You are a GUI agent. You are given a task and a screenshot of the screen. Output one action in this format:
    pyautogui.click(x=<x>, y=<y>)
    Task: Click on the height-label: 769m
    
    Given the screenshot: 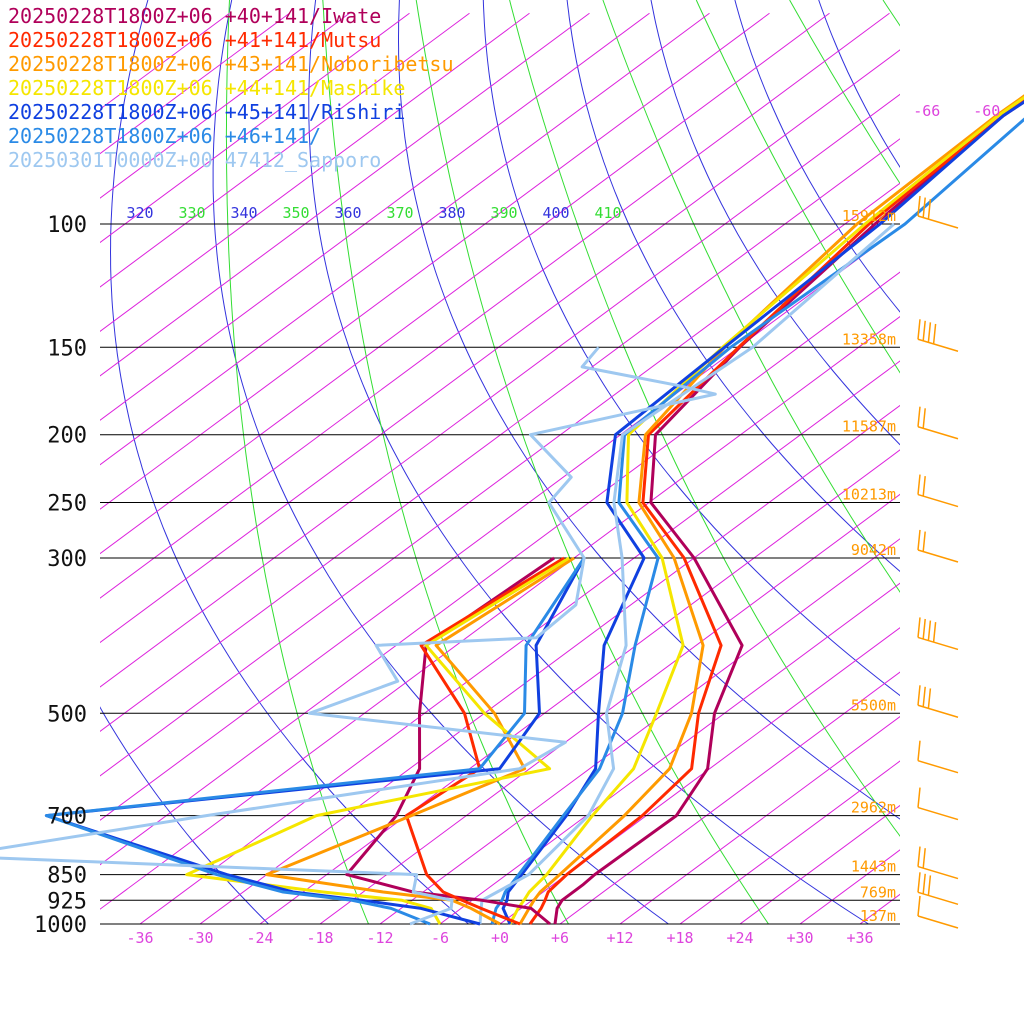 What is the action you would take?
    pyautogui.click(x=878, y=892)
    